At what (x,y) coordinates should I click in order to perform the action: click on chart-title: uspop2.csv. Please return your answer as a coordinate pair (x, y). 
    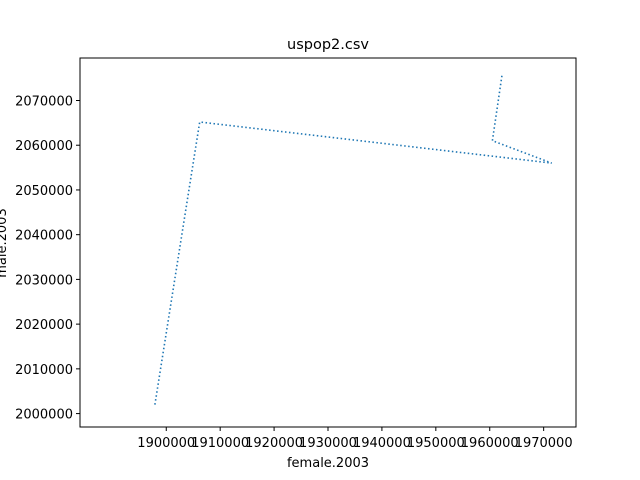
    Looking at the image, I should click on (328, 45).